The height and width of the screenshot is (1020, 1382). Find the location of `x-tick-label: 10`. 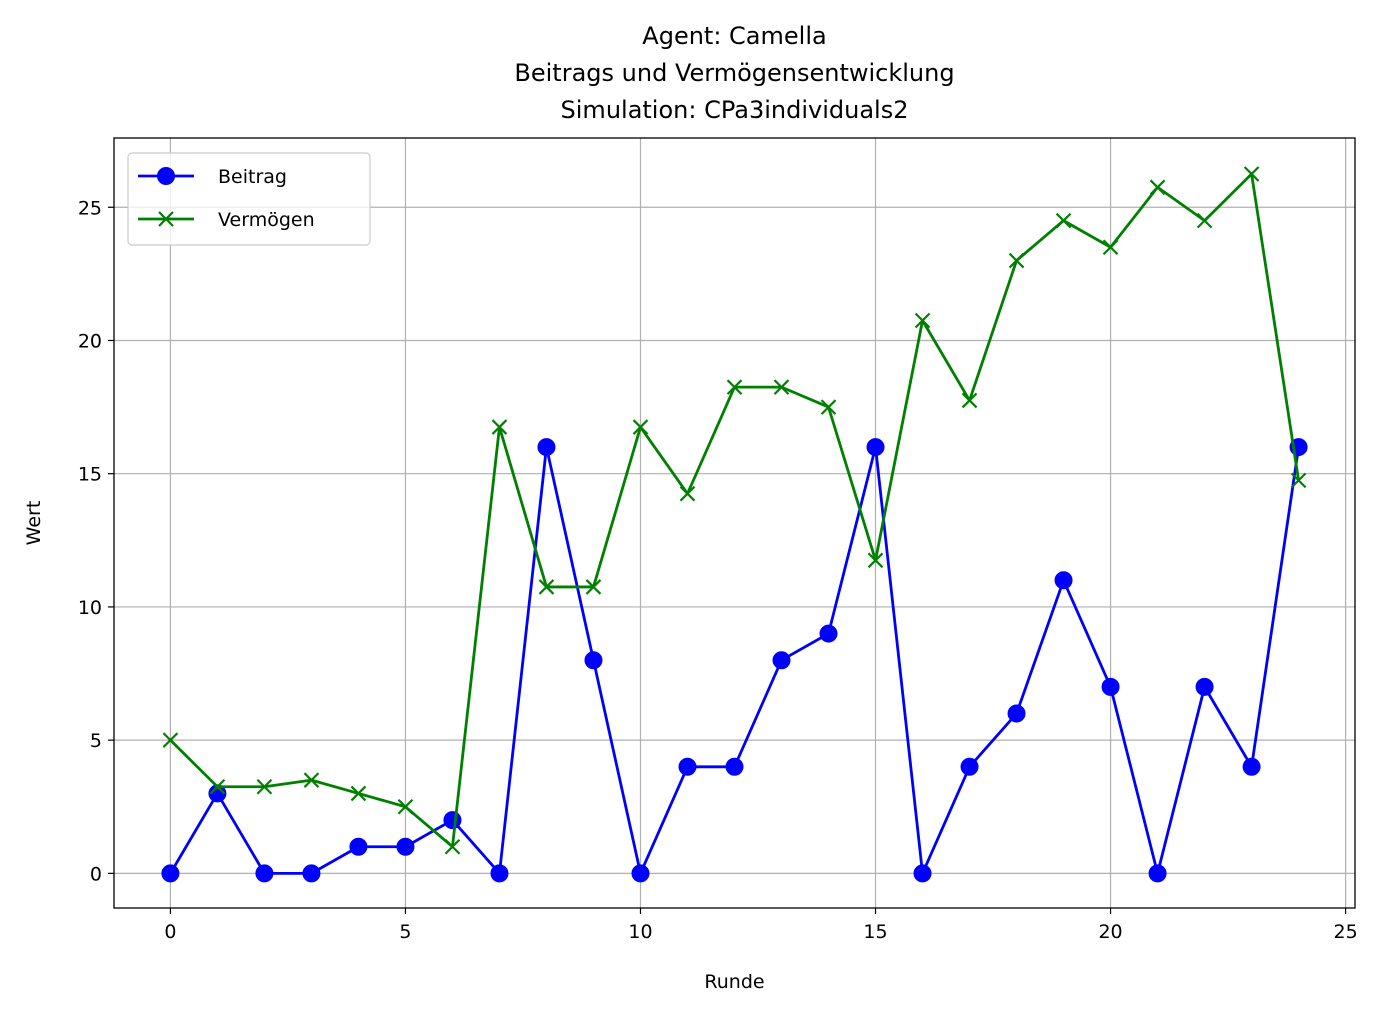

x-tick-label: 10 is located at coordinates (640, 932).